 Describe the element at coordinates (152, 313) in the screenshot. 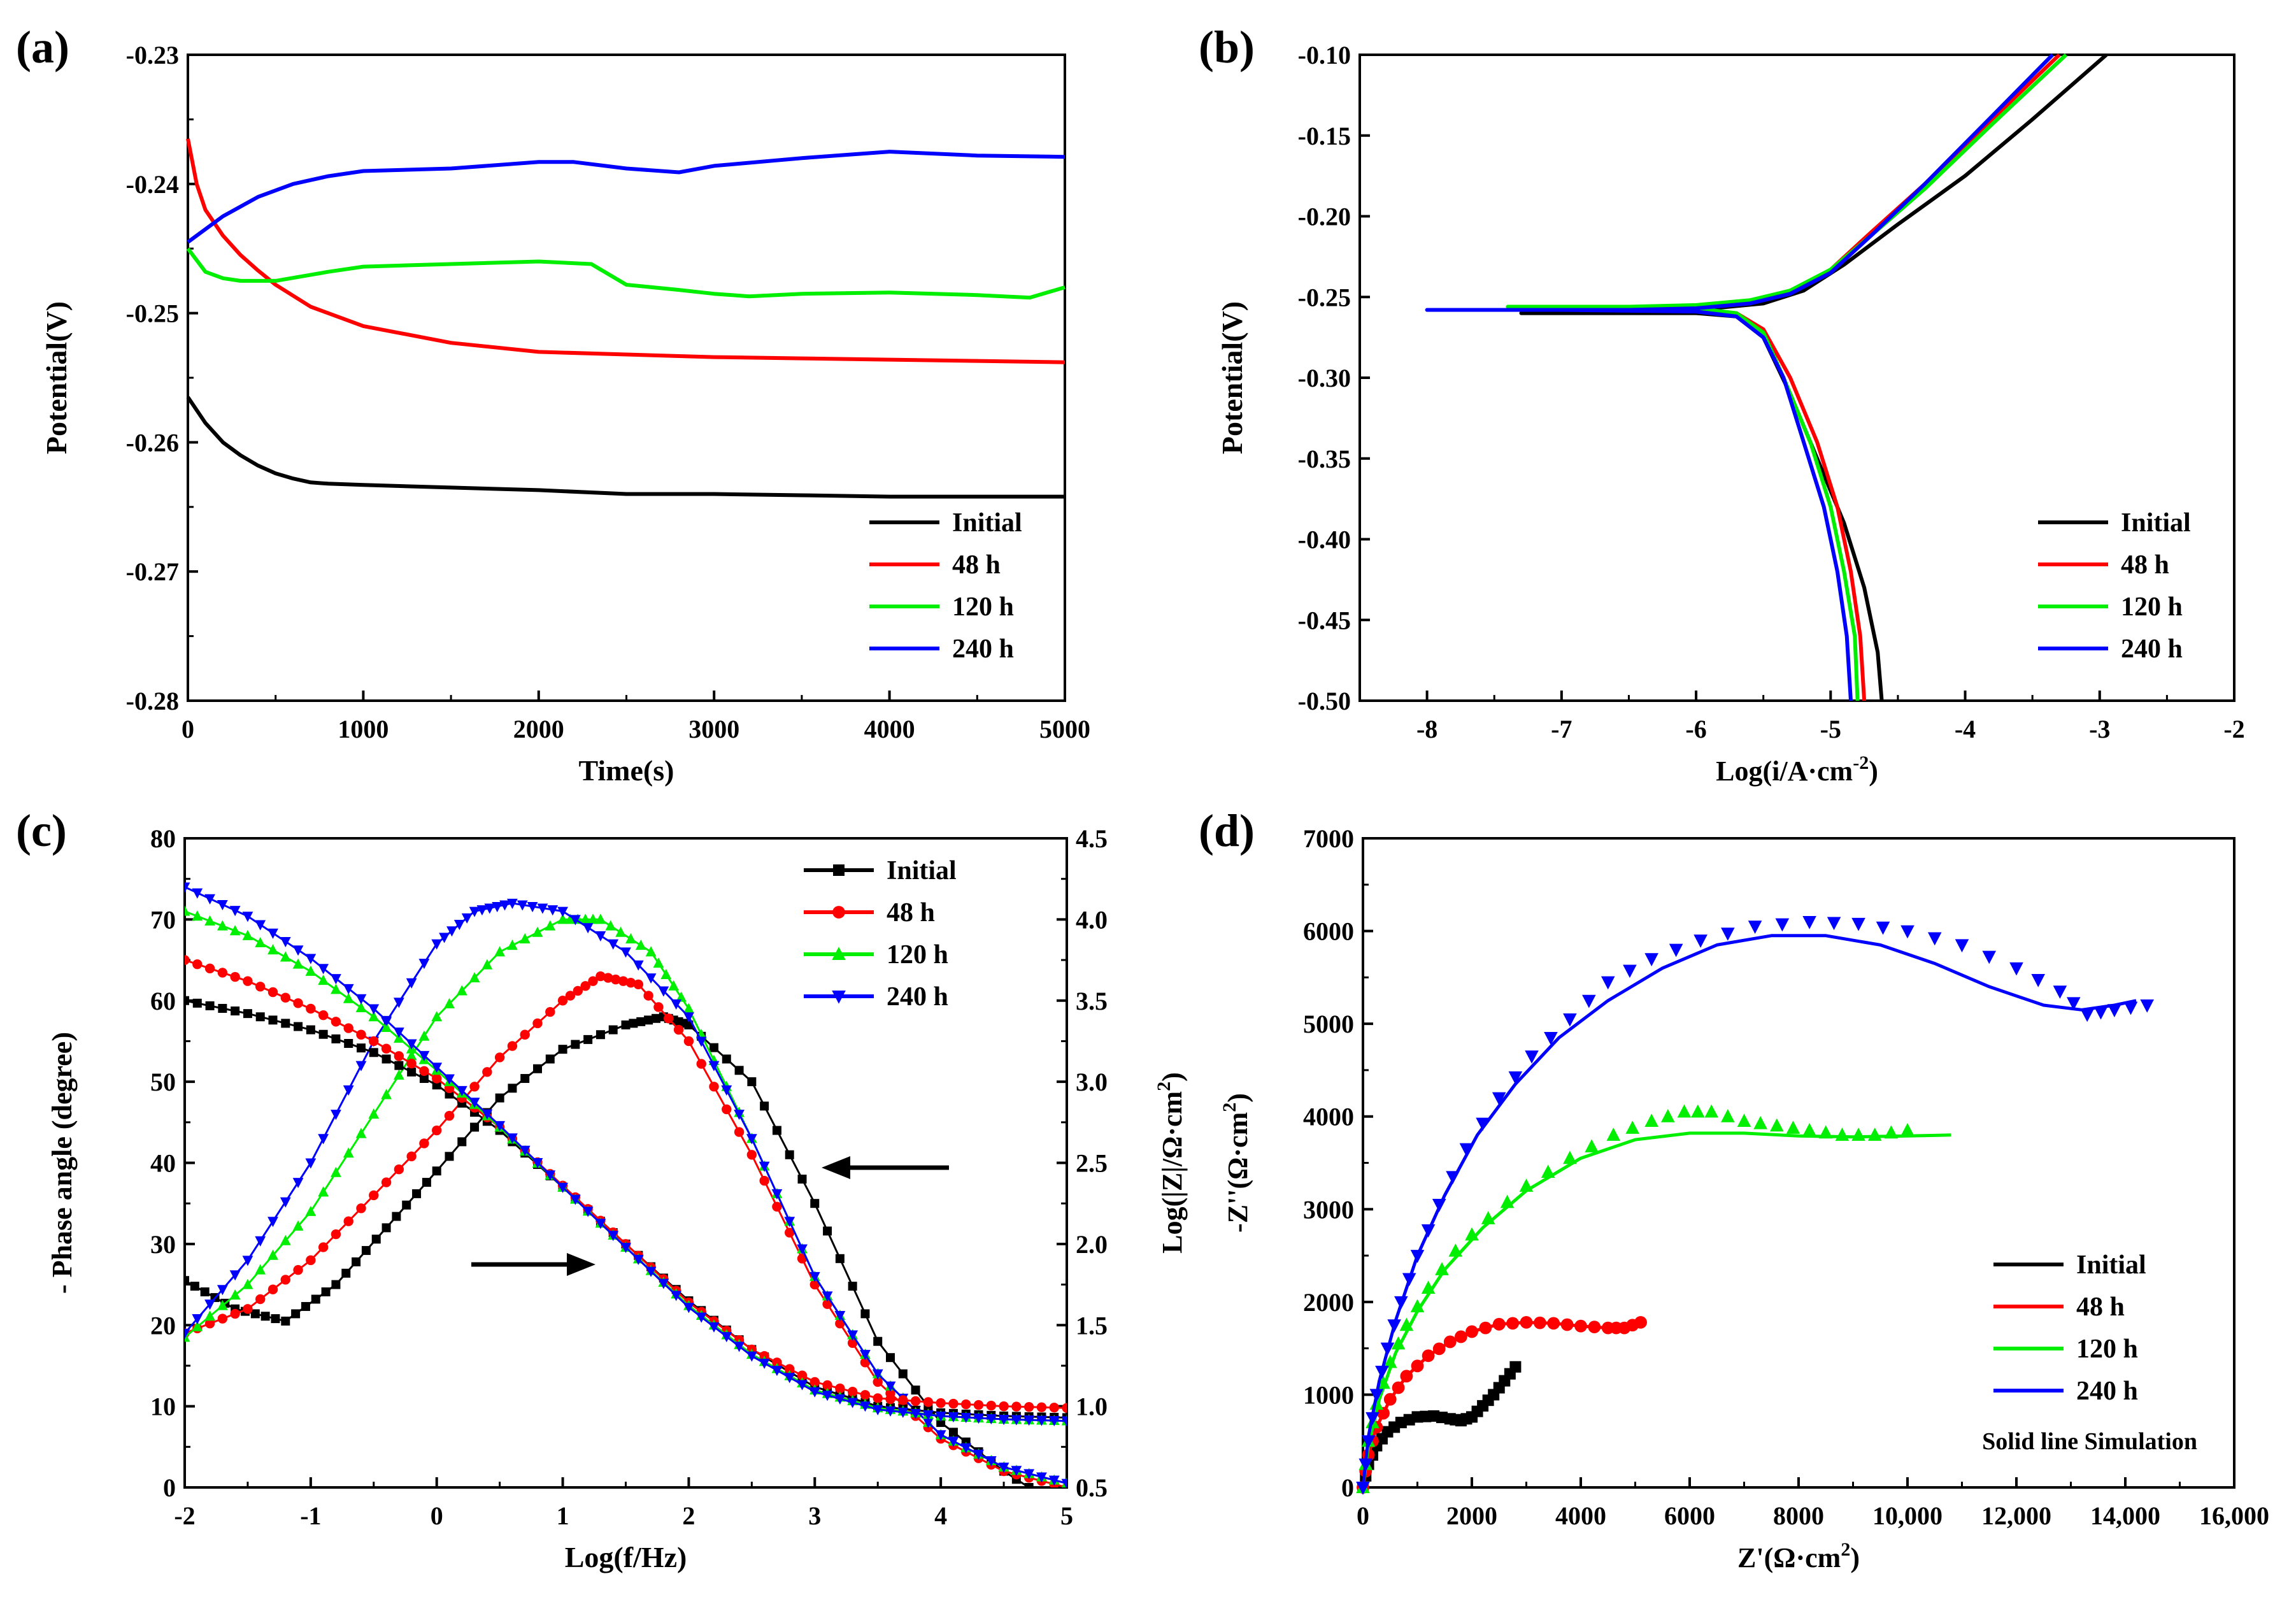

I see `y-tick-label: -0.25` at that location.